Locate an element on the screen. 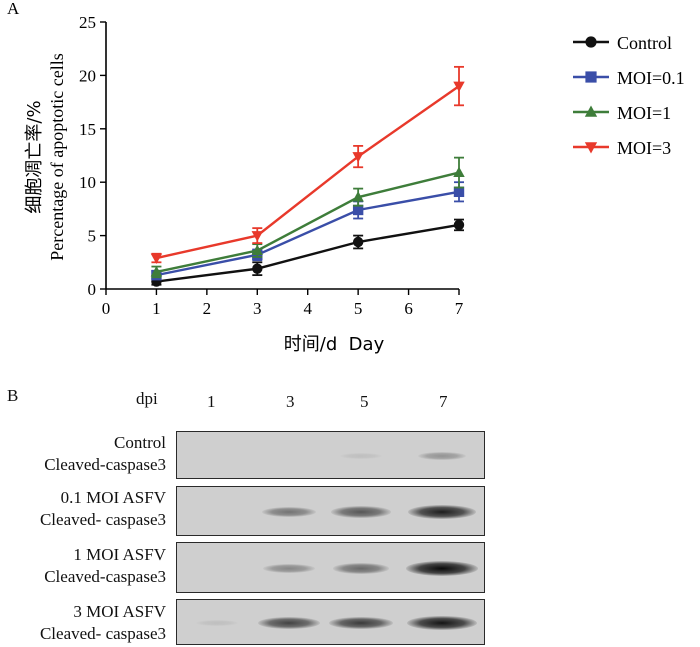 This screenshot has width=700, height=647. legend-label: MOI=3 is located at coordinates (644, 148).